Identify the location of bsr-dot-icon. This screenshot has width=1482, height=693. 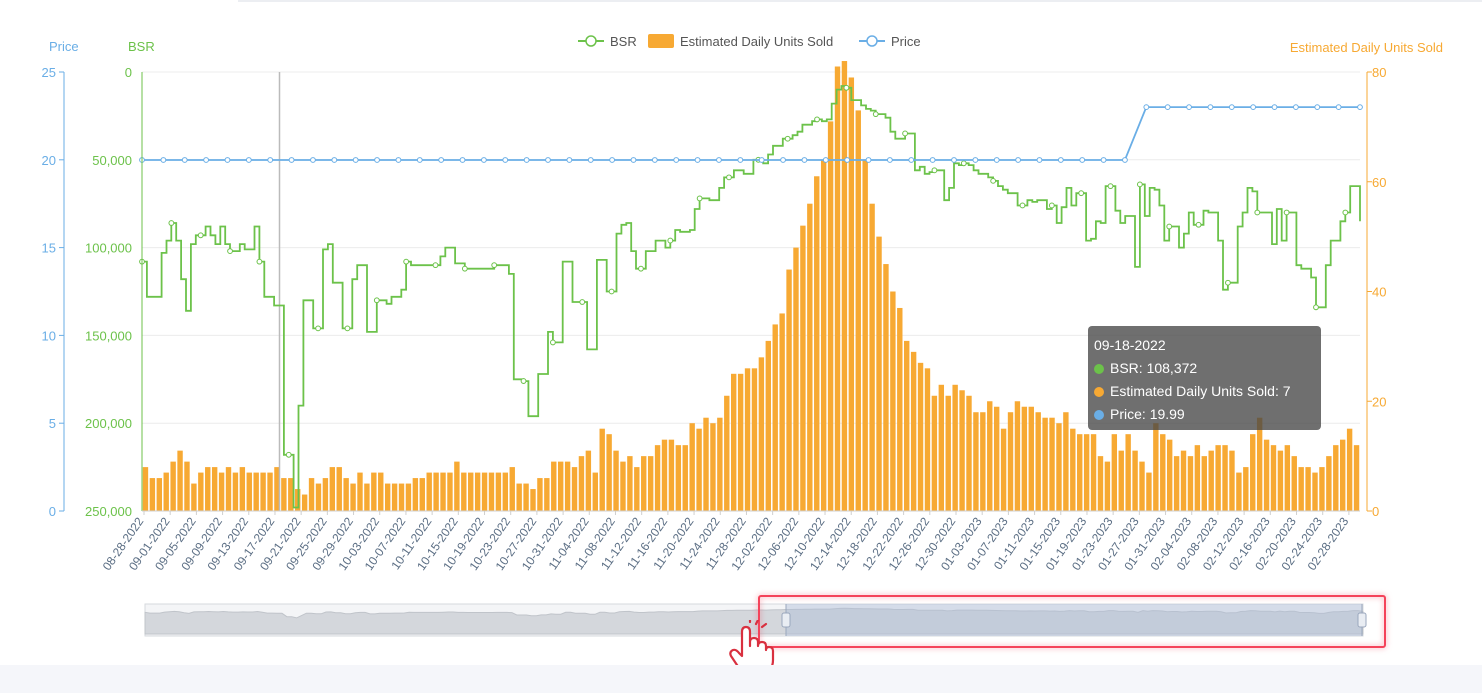
(1099, 369).